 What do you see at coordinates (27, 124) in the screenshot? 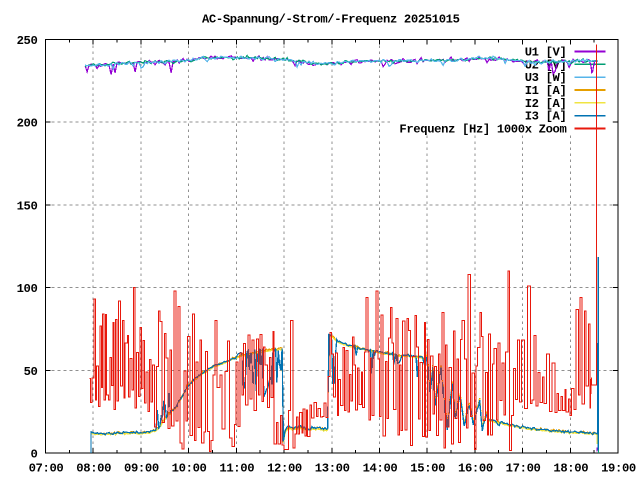
I see `svg-text: 200` at bounding box center [27, 124].